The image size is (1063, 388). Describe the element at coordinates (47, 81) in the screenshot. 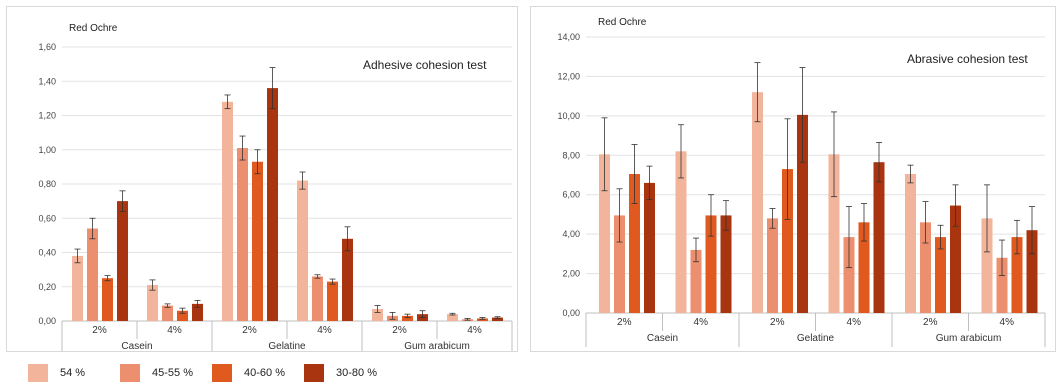

I see `y-tick-label: 1,40` at that location.